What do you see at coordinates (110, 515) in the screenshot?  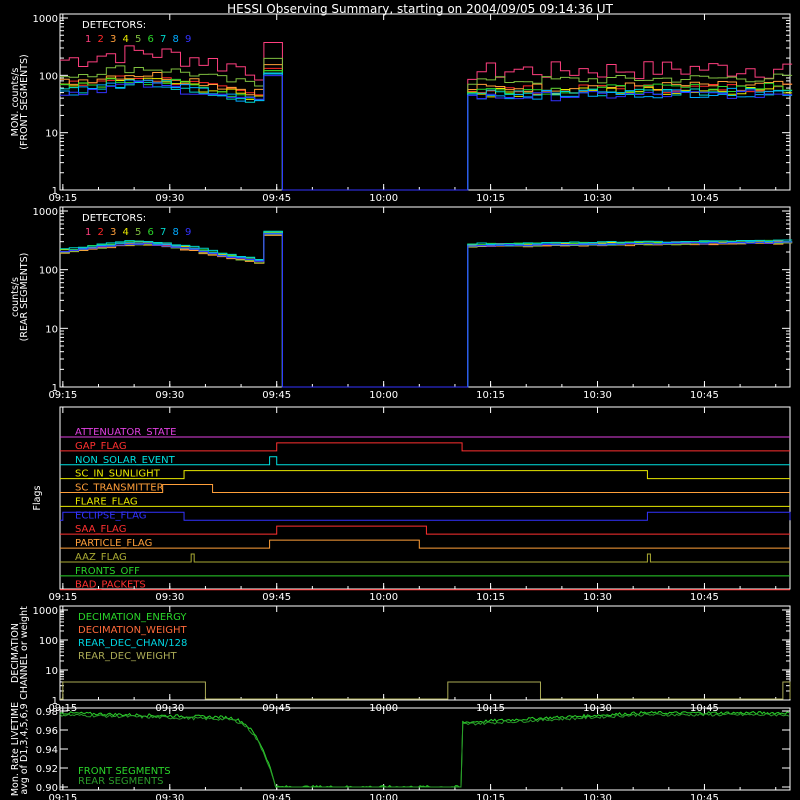 I see `flag-label-eclipse-flag: ECLIPSE_FLAG` at bounding box center [110, 515].